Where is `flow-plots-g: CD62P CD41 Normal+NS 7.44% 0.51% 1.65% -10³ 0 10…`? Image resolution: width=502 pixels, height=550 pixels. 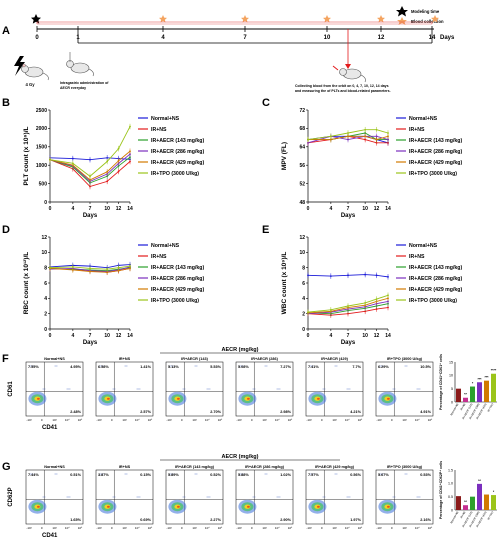 flow-plots-g: CD62P CD41 Normal+NS 7.44% 0.51% 1.65% -10³ 0 10… is located at coordinates (221, 502).